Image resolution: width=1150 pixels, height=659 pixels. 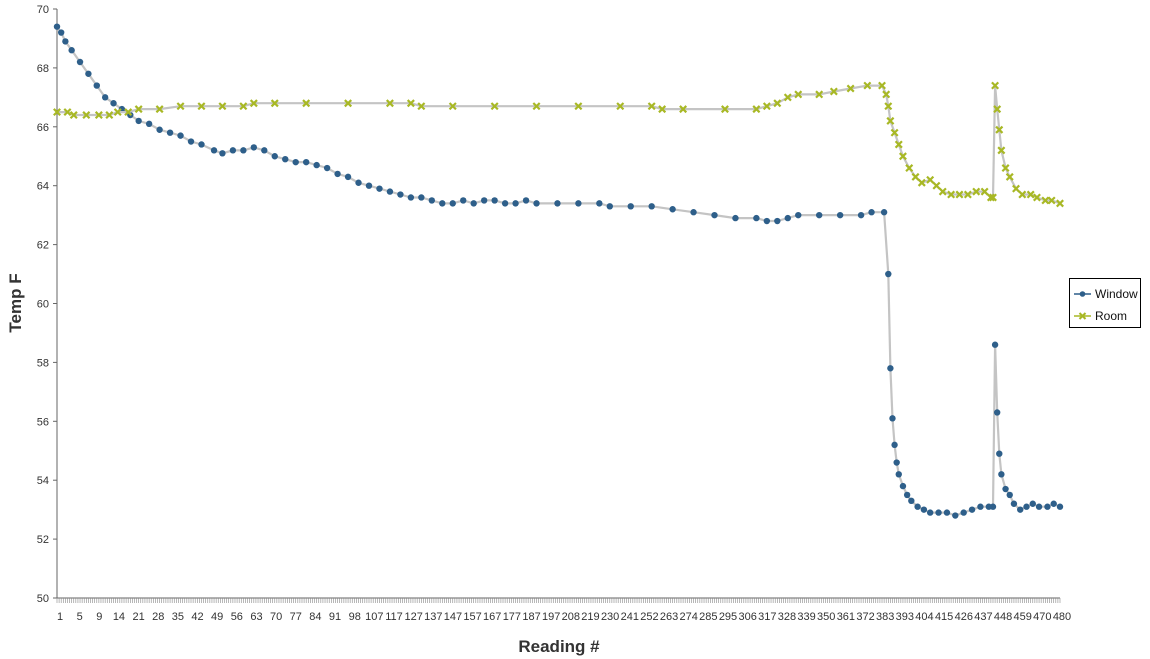 What do you see at coordinates (119, 617) in the screenshot?
I see `x-tick-label: 14` at bounding box center [119, 617].